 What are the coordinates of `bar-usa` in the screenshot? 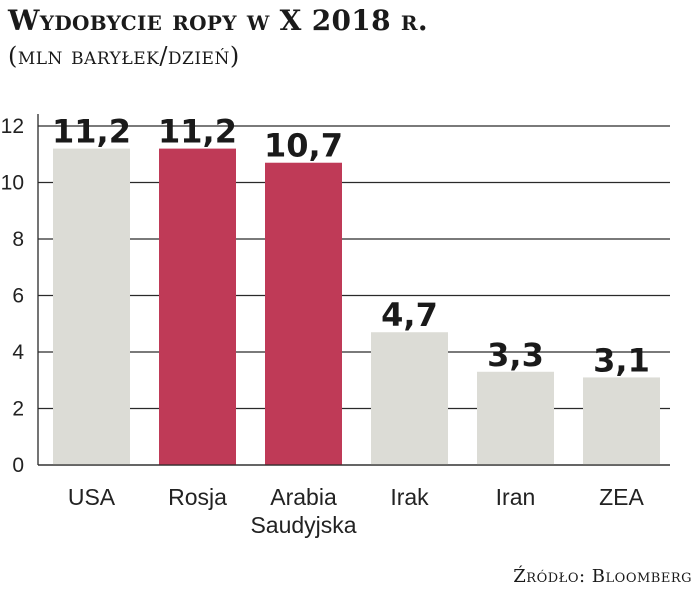 It's located at (91, 306).